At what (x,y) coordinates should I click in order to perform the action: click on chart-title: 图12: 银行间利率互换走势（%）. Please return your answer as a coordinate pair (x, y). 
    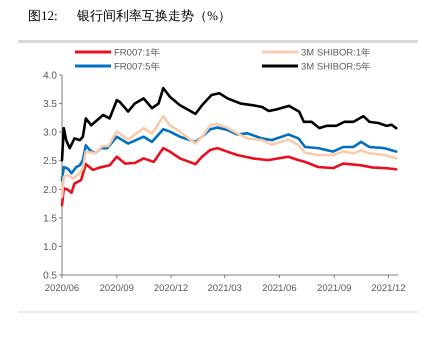
    Looking at the image, I should click on (129, 15).